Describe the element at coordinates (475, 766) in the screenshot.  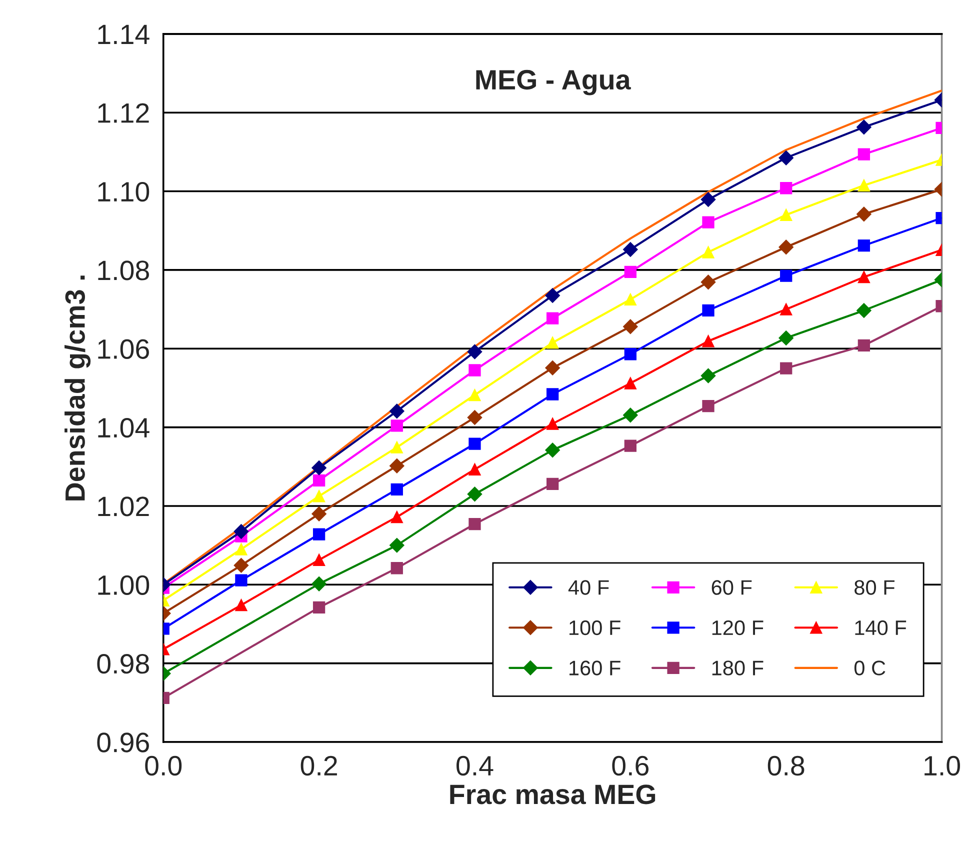
I see `x-tick-label: 0.4` at that location.